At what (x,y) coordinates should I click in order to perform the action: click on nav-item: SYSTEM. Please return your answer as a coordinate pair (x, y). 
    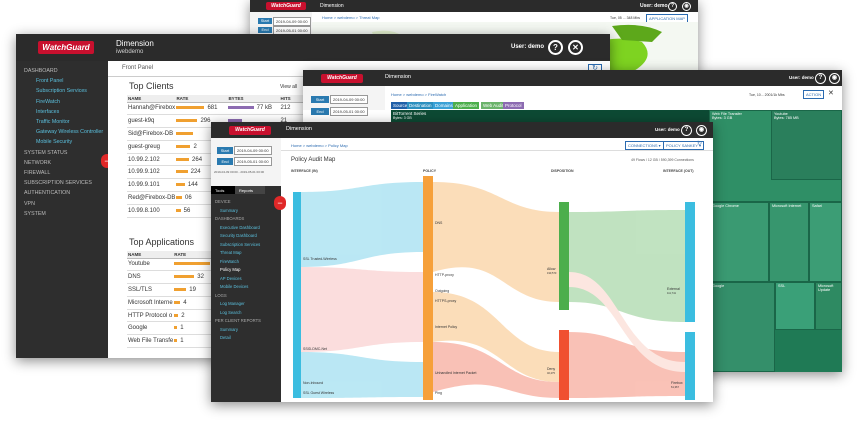
    Looking at the image, I should click on (35, 213).